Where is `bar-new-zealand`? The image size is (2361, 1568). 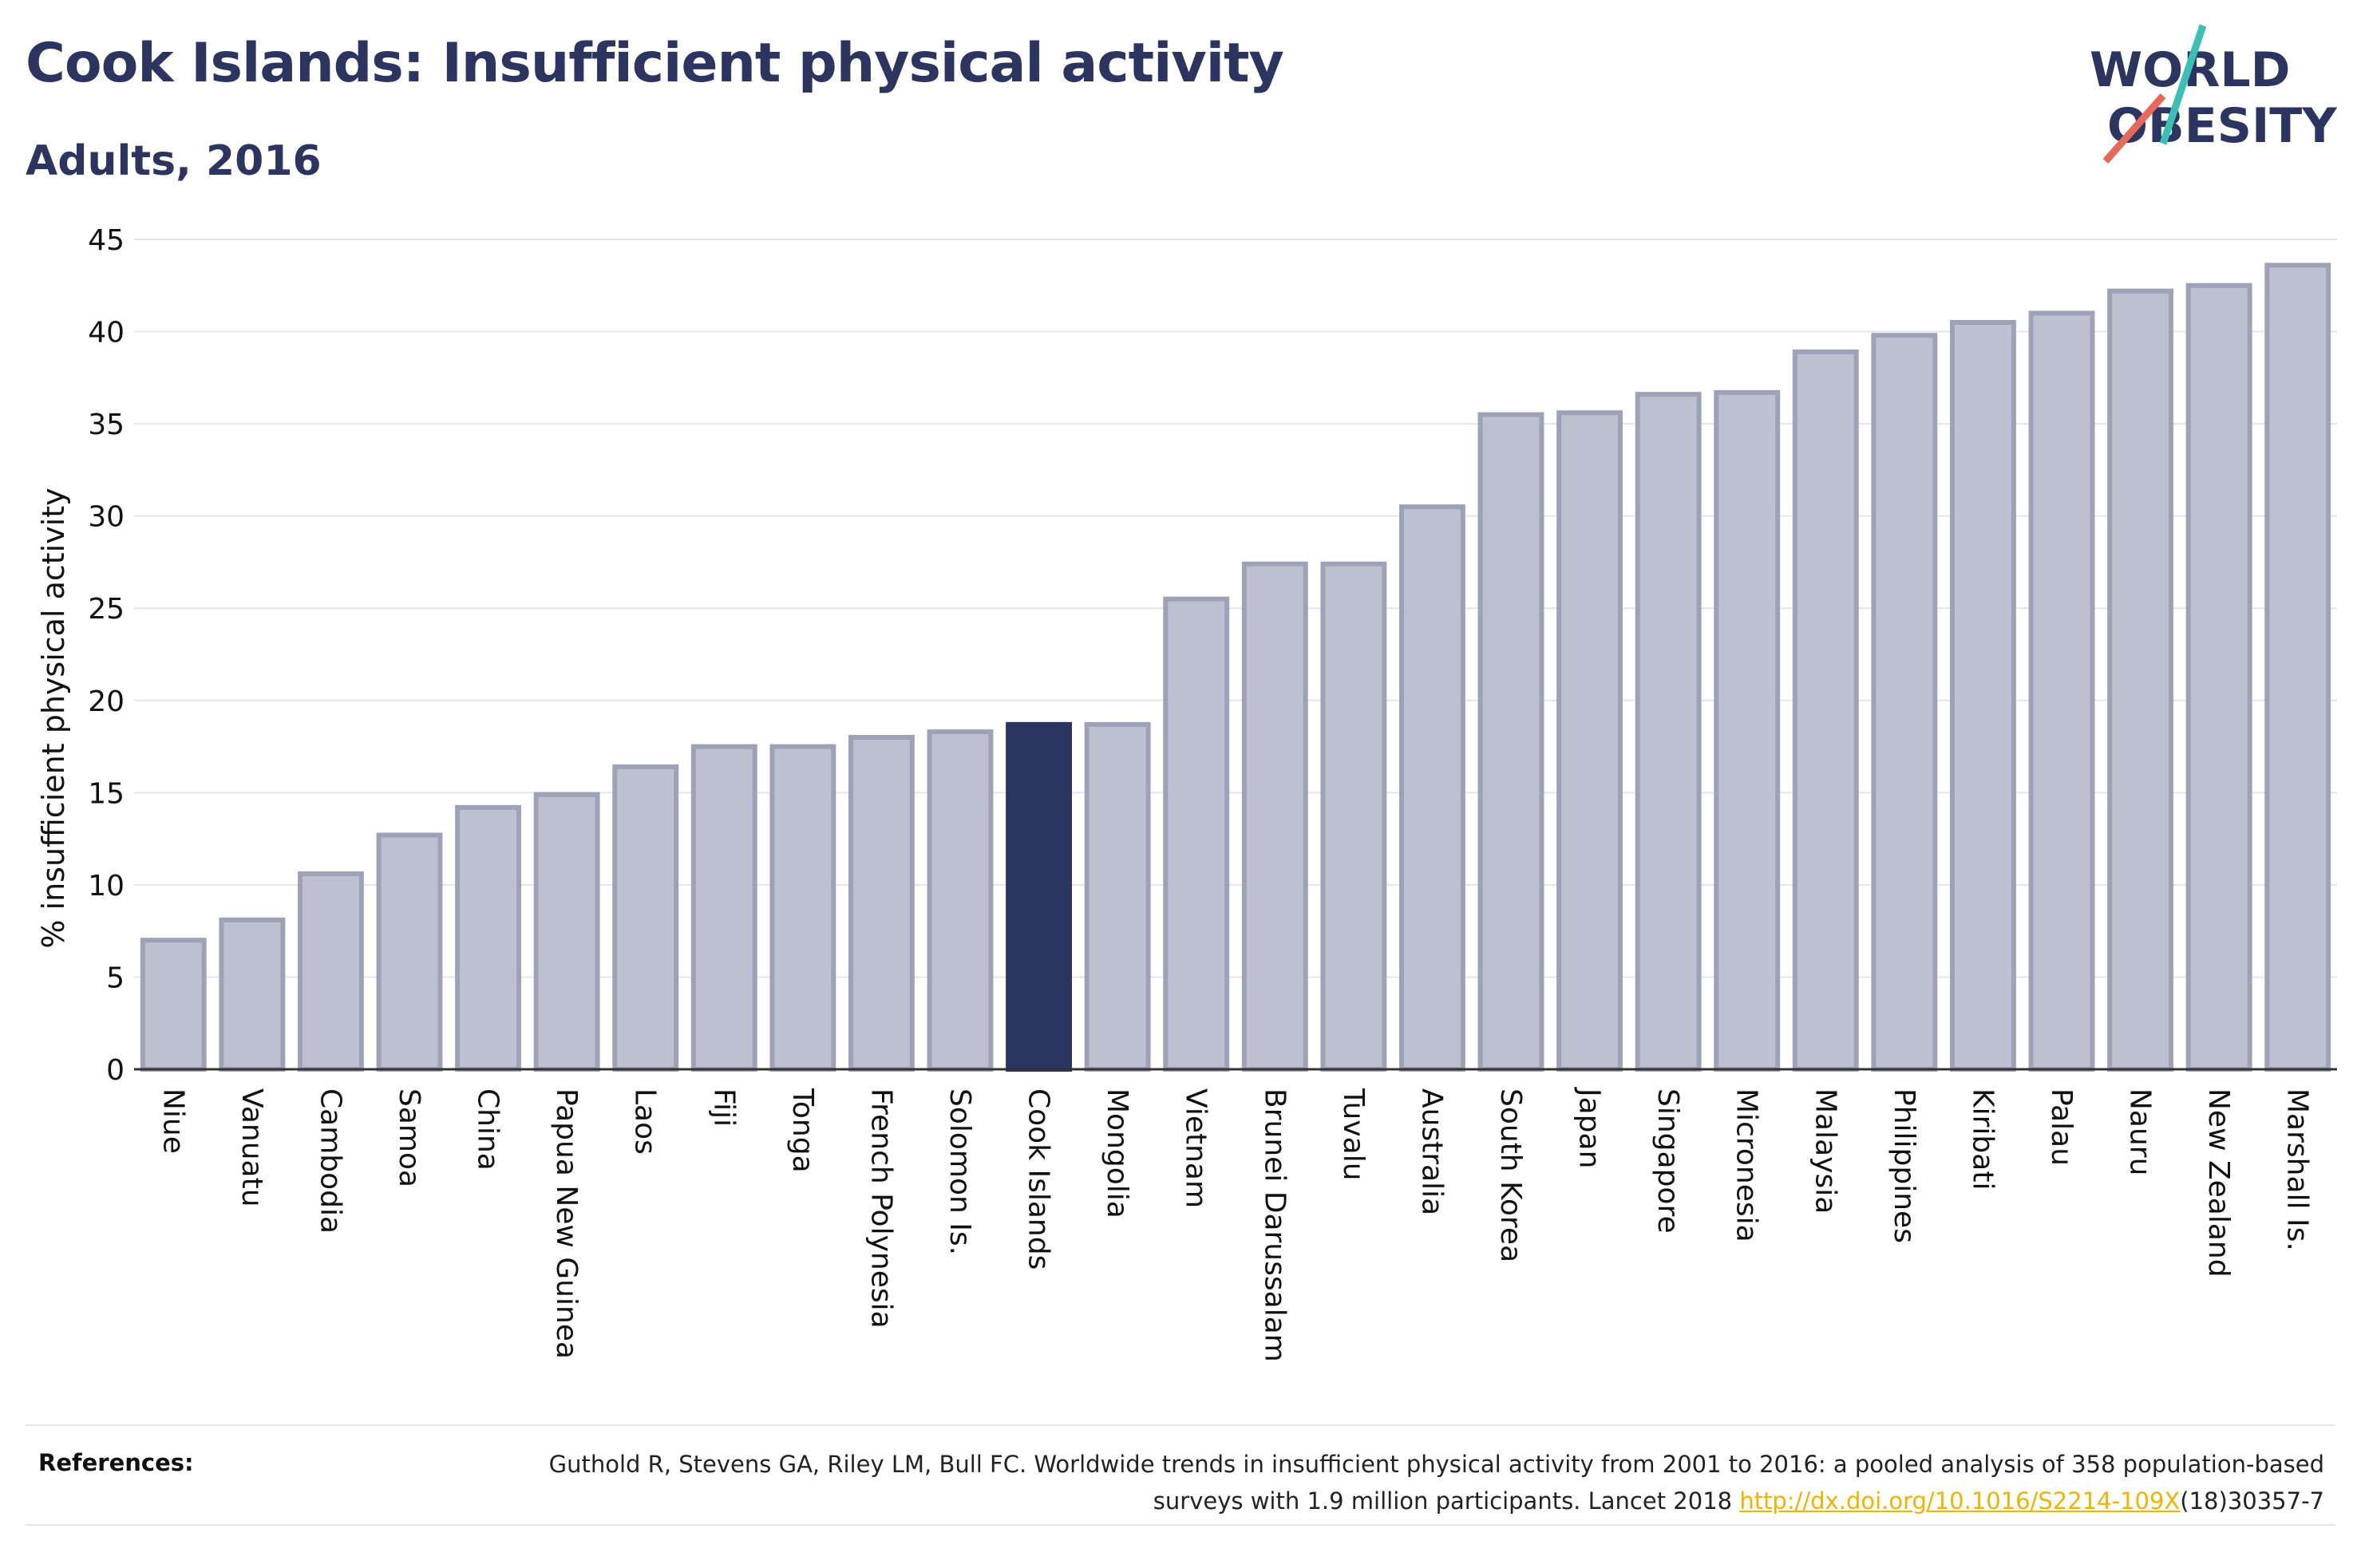 bar-new-zealand is located at coordinates (2218, 677).